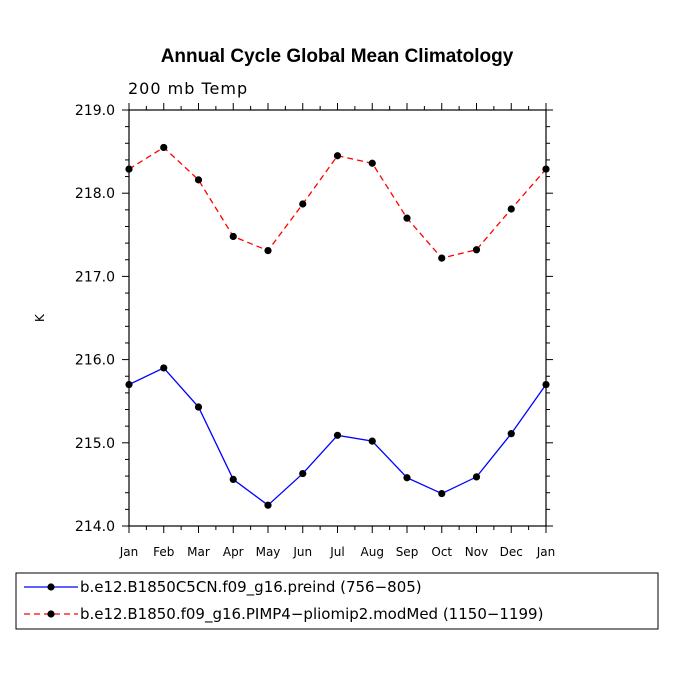 This screenshot has height=675, width=675. I want to click on x-tick-label: Dec, so click(511, 552).